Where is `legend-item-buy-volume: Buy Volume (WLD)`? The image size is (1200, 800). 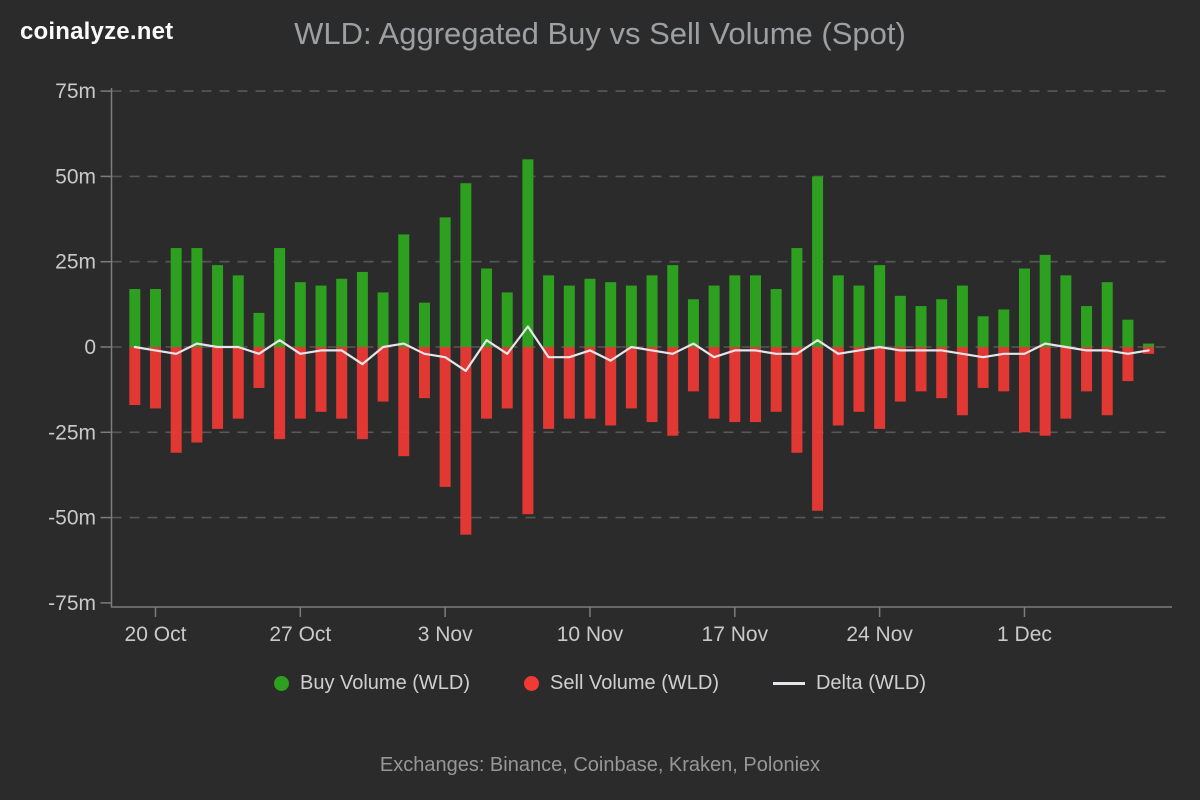 legend-item-buy-volume: Buy Volume (WLD) is located at coordinates (371, 683).